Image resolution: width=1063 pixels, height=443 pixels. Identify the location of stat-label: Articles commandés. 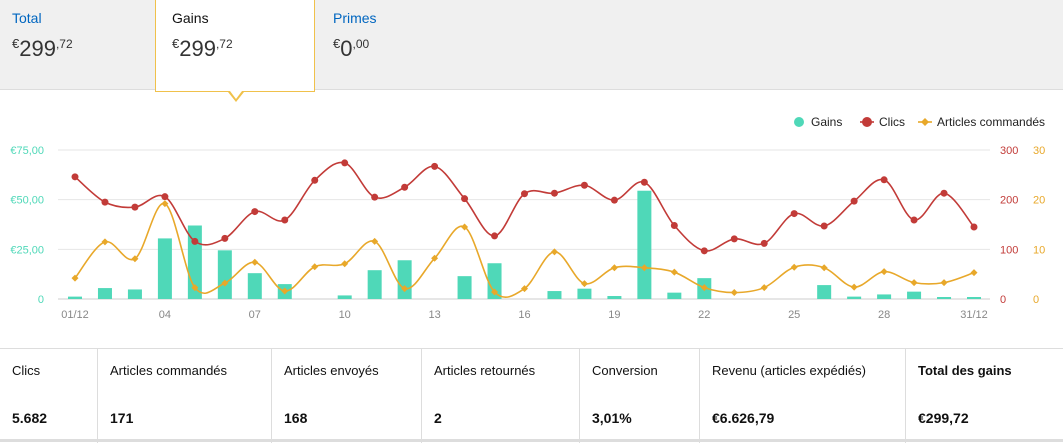
(169, 370).